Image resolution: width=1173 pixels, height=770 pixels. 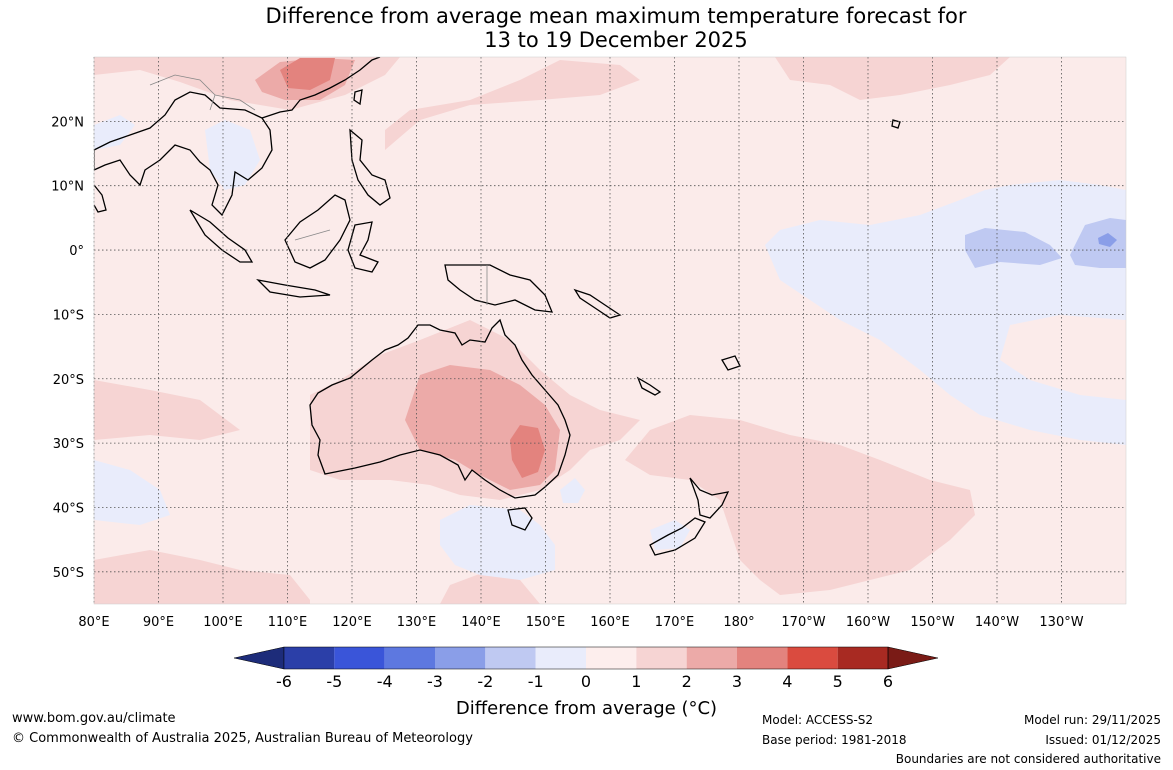 I want to click on model-name: Model: ACCESS-S2, so click(x=818, y=720).